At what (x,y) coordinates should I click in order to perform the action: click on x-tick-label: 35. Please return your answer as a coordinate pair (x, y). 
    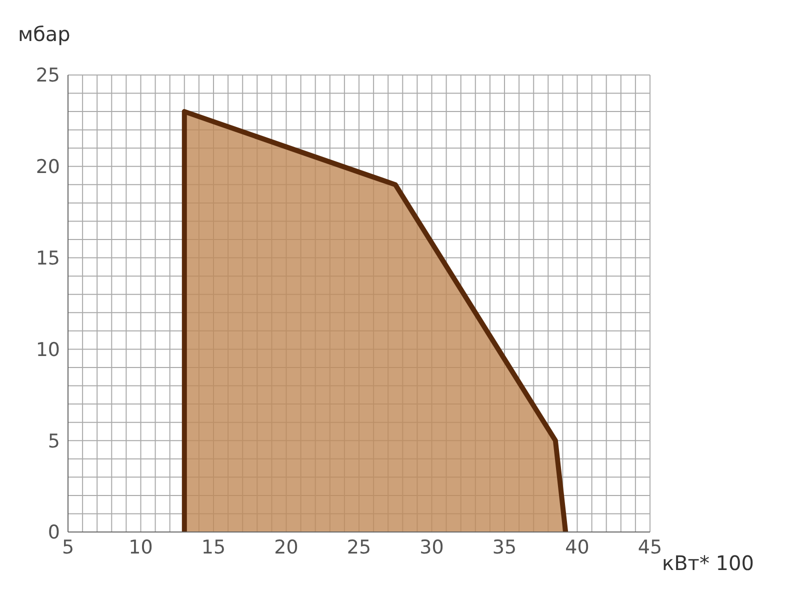
    Looking at the image, I should click on (504, 547).